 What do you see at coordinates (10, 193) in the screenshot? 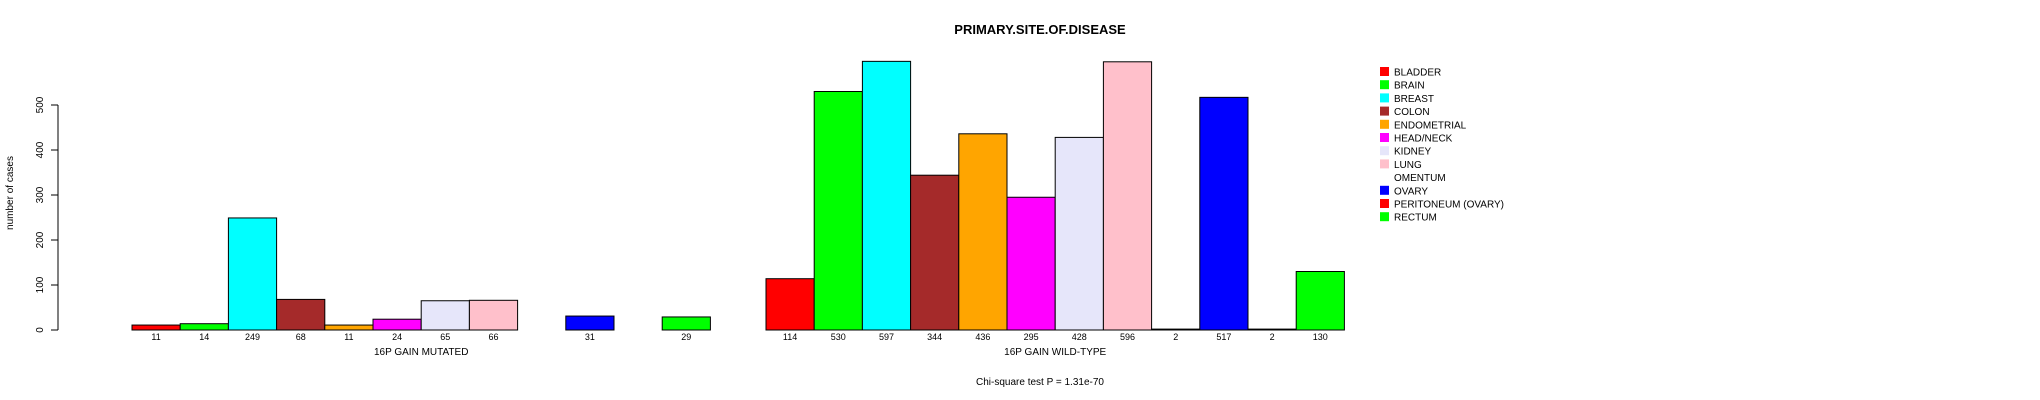
I see `y-axis-label: number of cases` at bounding box center [10, 193].